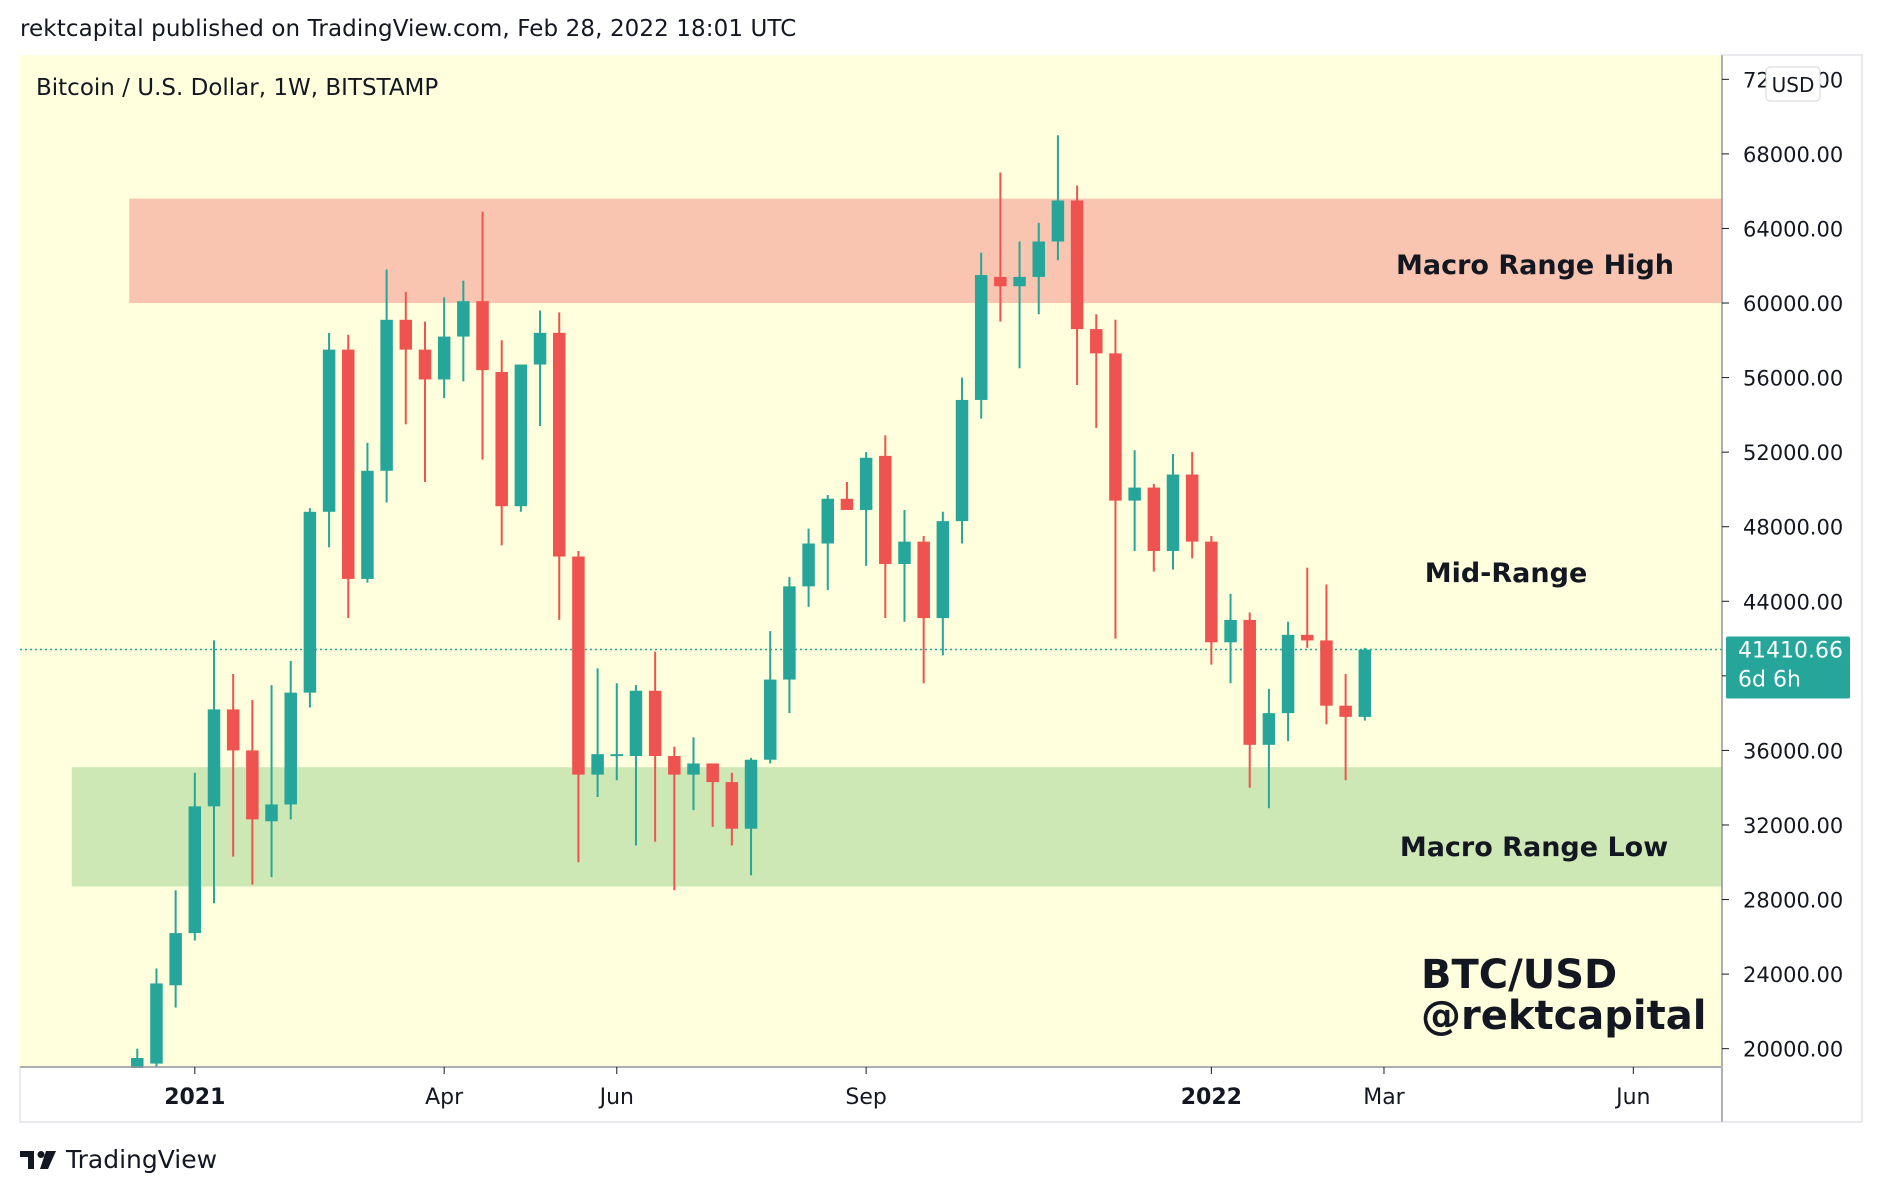 Image resolution: width=1880 pixels, height=1192 pixels. I want to click on y-tick-label: 28000.00, so click(1793, 901).